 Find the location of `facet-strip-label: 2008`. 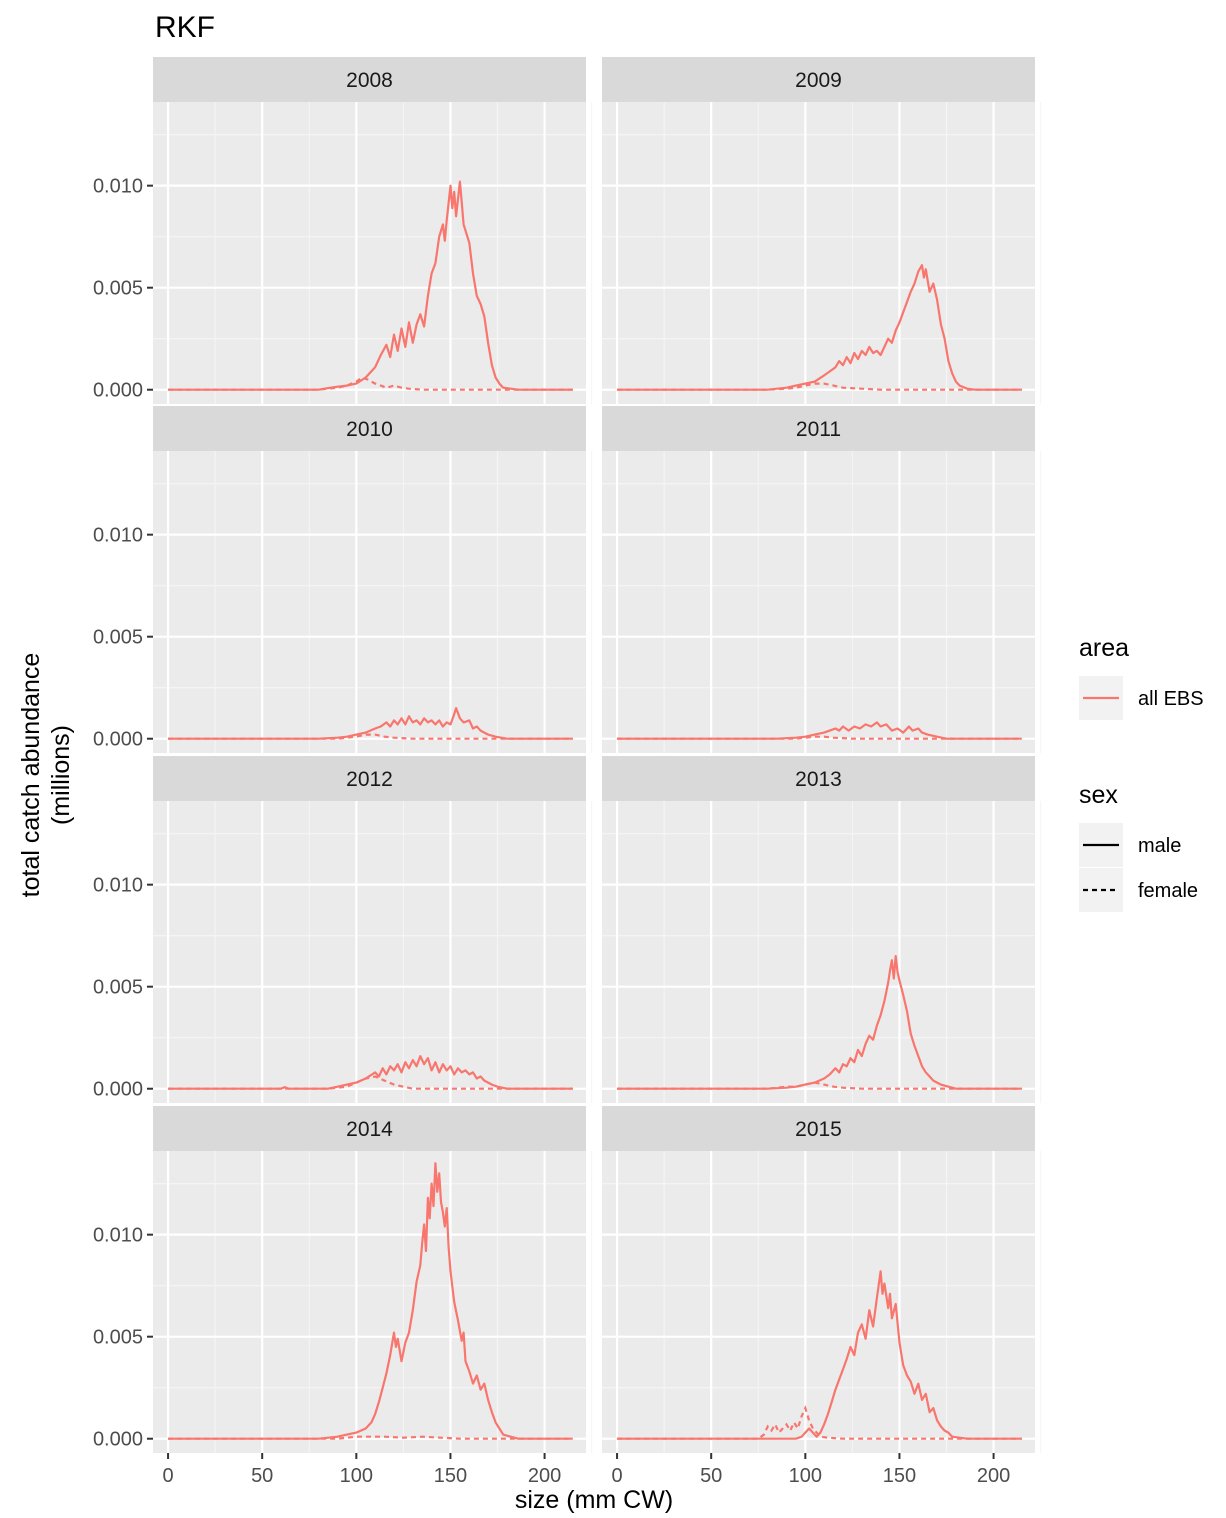

facet-strip-label: 2008 is located at coordinates (369, 80).